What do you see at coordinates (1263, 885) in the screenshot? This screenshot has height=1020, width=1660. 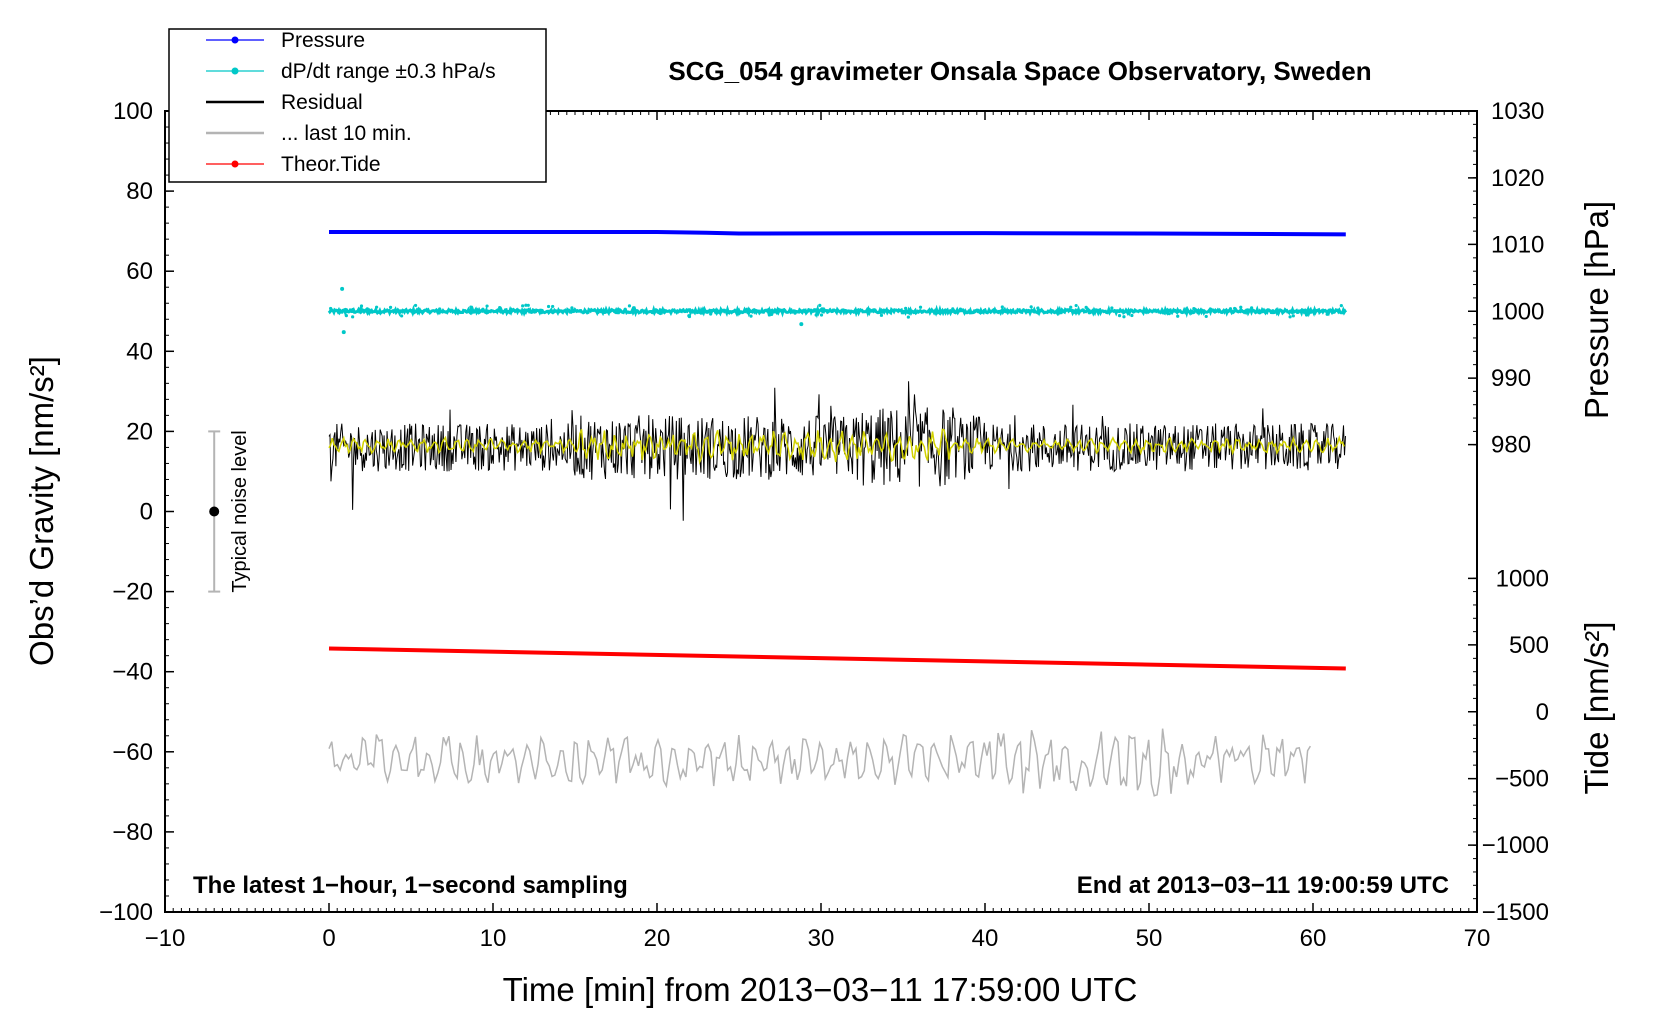 I see `annotation-end-time: End at 2013−03−11 19:00:59 UTC` at bounding box center [1263, 885].